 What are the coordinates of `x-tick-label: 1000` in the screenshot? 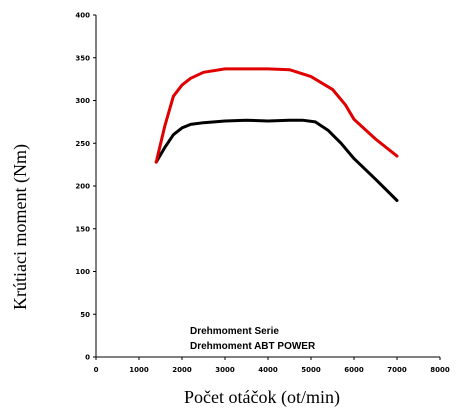 It's located at (139, 370).